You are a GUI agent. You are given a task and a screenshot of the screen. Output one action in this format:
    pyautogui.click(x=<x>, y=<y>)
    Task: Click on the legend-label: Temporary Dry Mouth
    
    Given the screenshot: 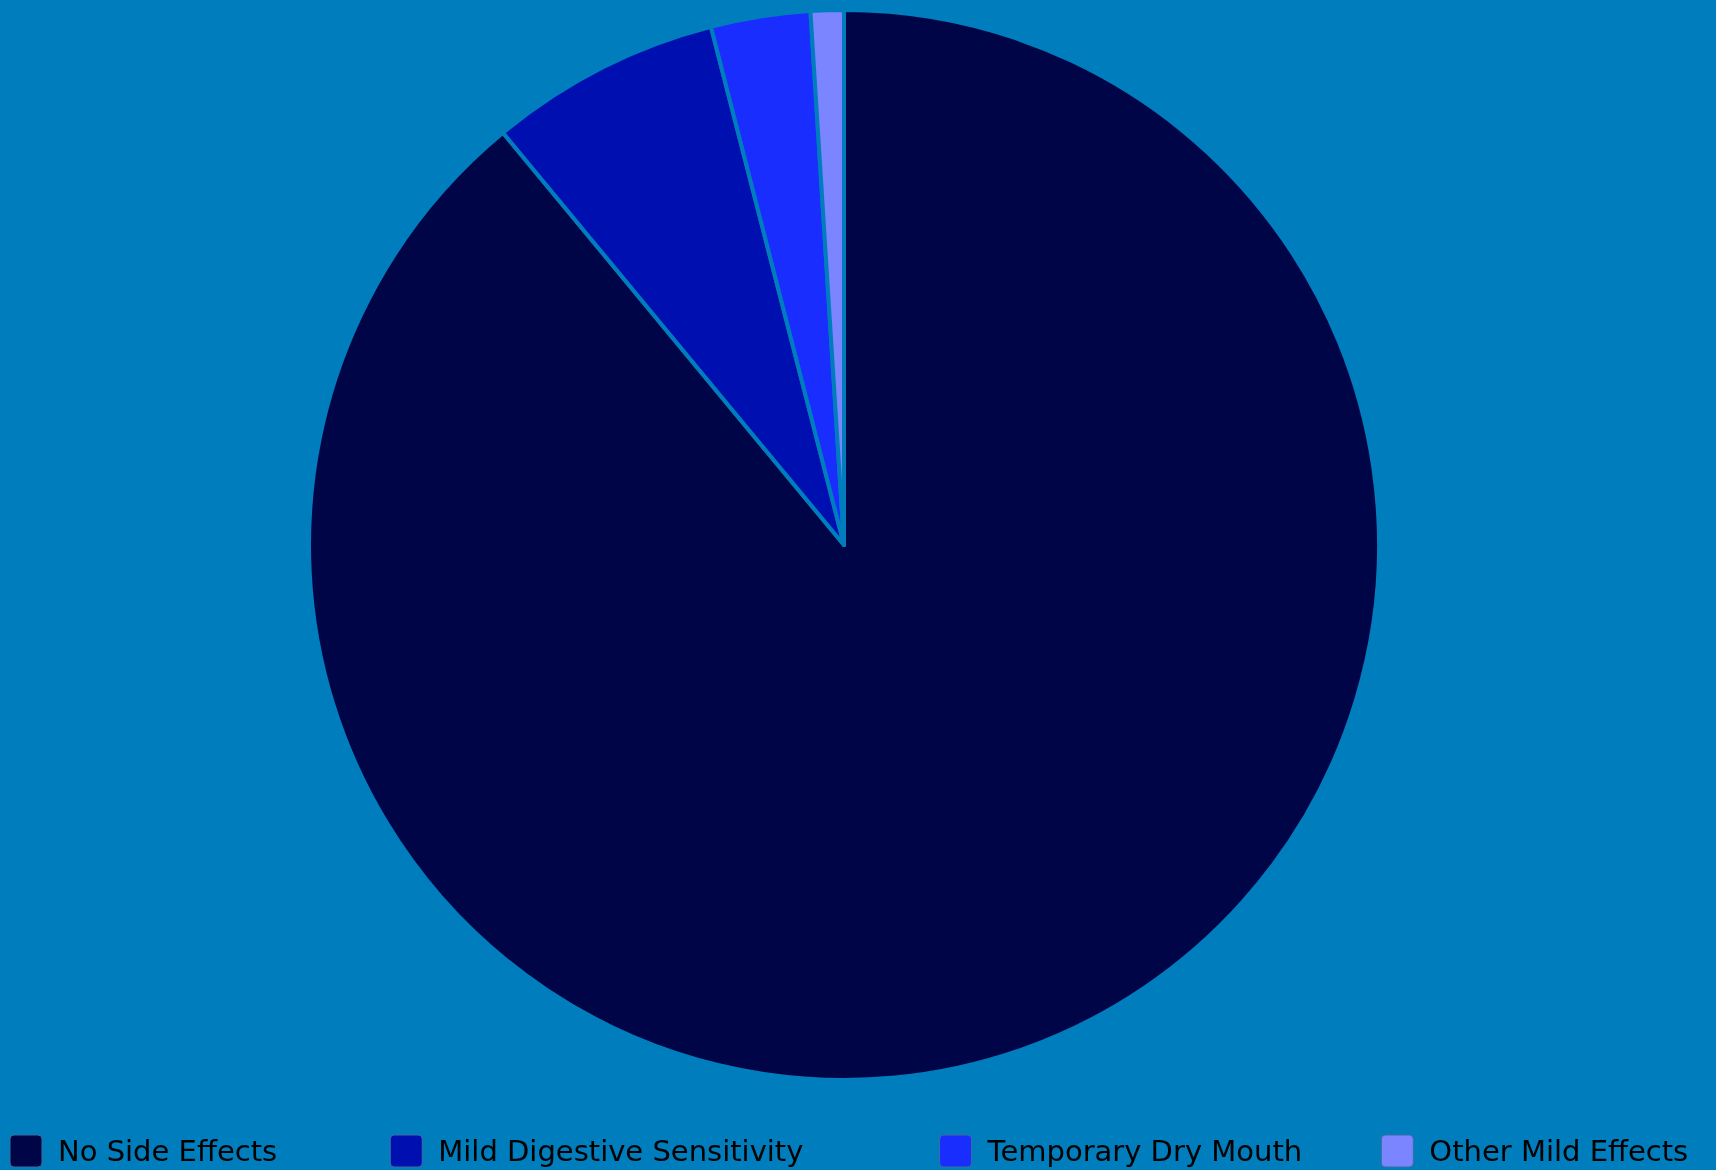 What is the action you would take?
    pyautogui.click(x=1144, y=1151)
    